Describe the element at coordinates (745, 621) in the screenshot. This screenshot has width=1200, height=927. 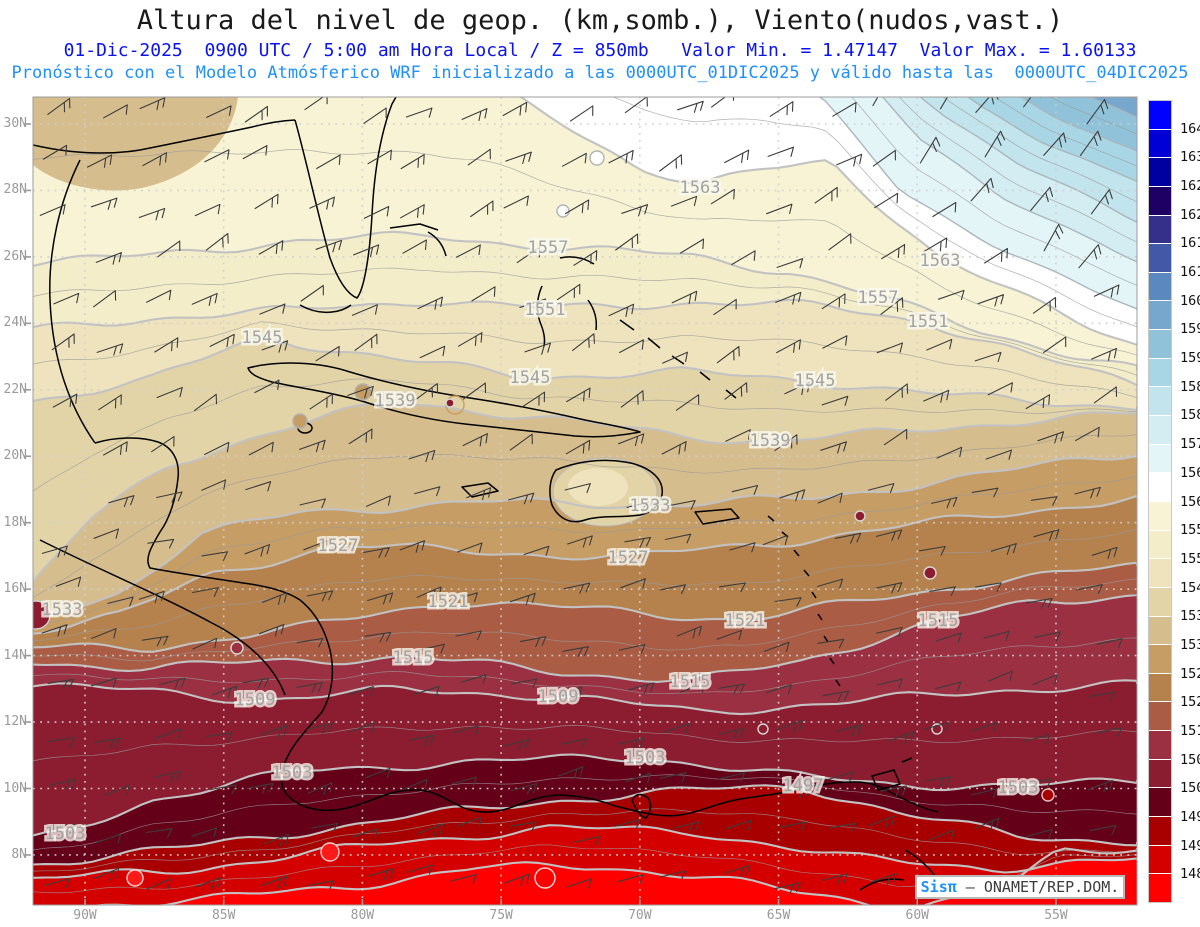
I see `contour-label: 1521` at that location.